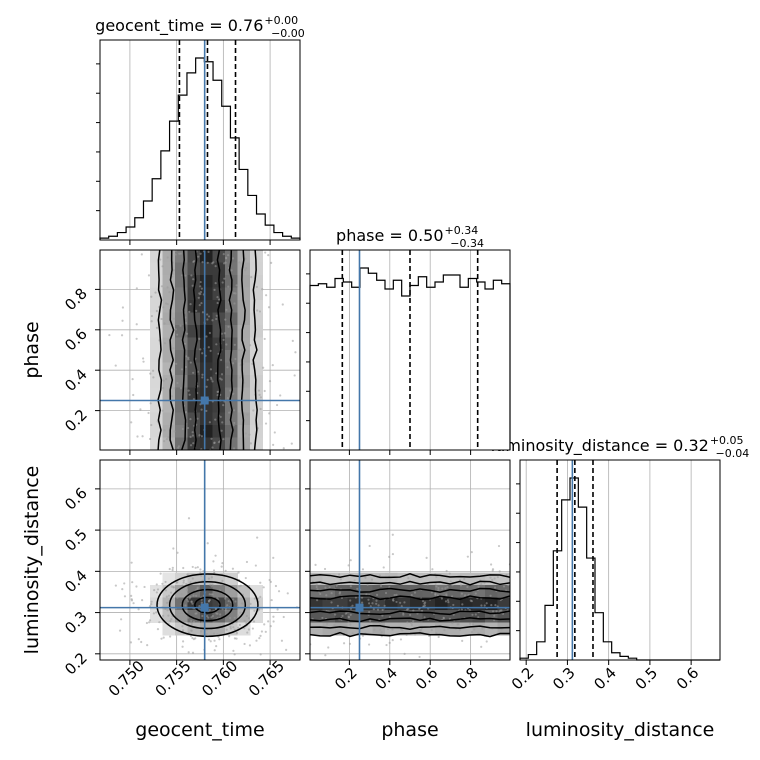  Describe the element at coordinates (76, 664) in the screenshot. I see `scatter-geocent-time-luminosity-distance-ytick-label-0: 0.2` at that location.